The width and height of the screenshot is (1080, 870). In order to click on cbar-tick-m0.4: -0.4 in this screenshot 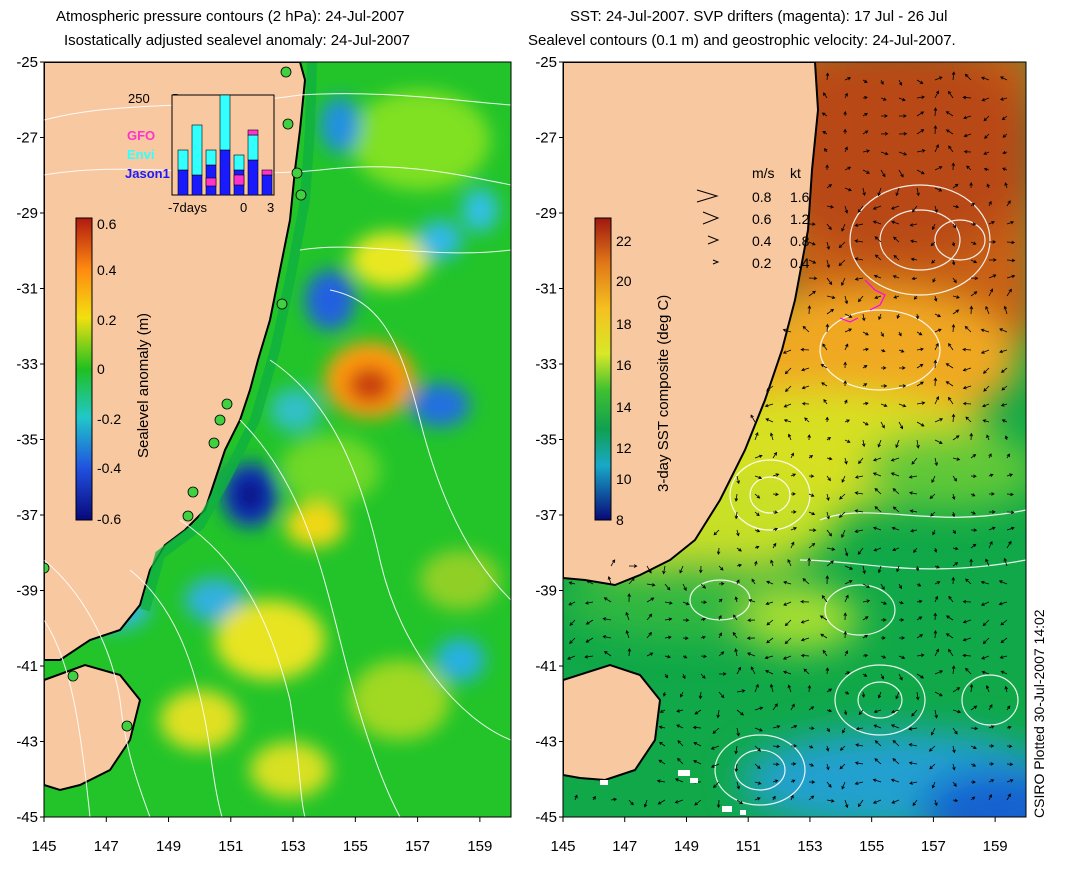, I will do `click(109, 468)`.